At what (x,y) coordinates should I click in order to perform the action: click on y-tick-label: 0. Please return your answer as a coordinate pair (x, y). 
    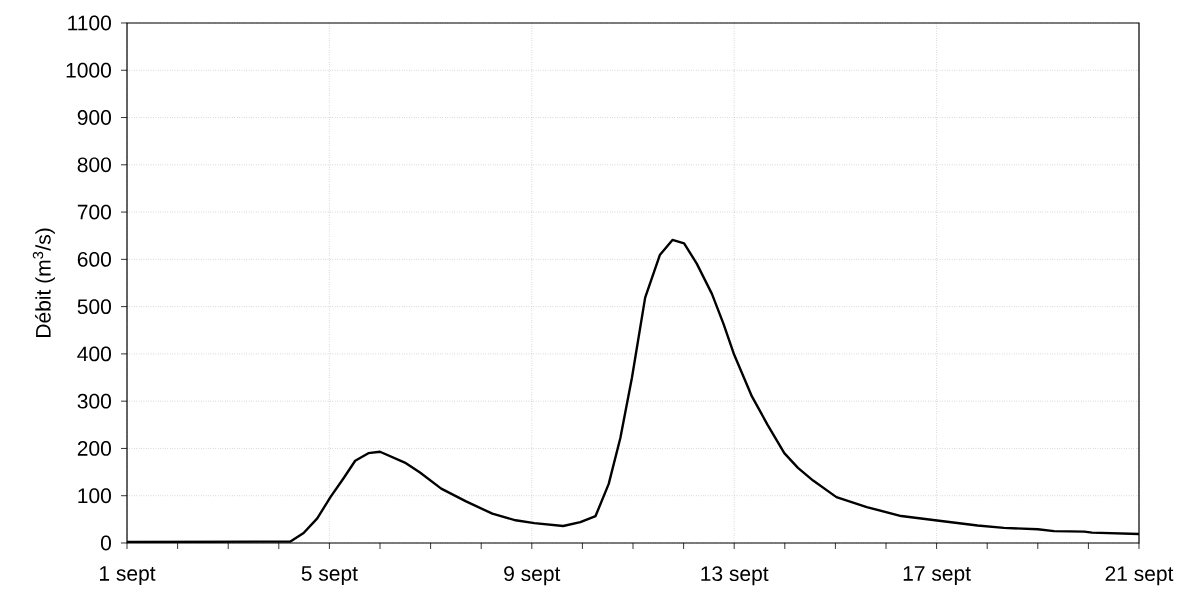
    Looking at the image, I should click on (105, 543).